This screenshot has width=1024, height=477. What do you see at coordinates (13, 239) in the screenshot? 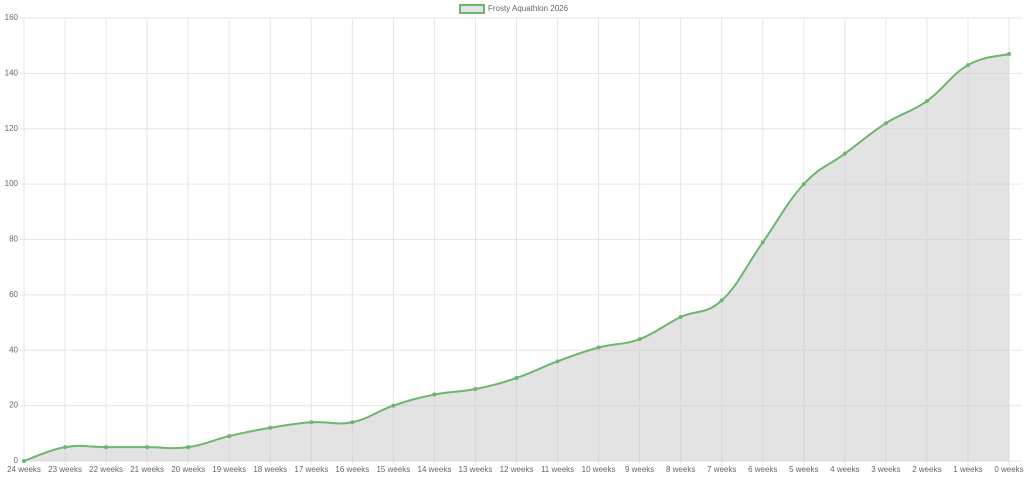
I see `y-tick-label: 80` at bounding box center [13, 239].